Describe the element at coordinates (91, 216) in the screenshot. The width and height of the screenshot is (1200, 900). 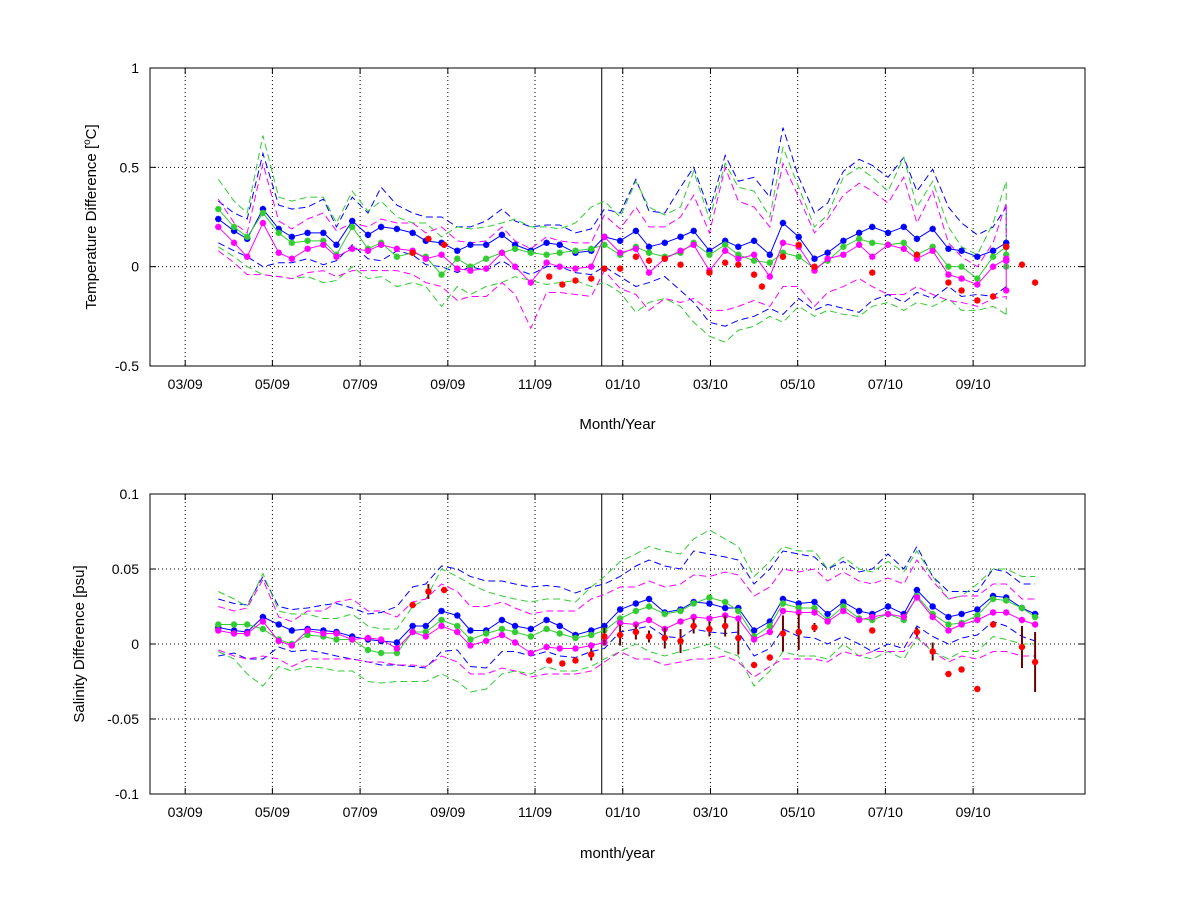
I see `temperature-y-axis-label: Temperature Difference [oC]` at that location.